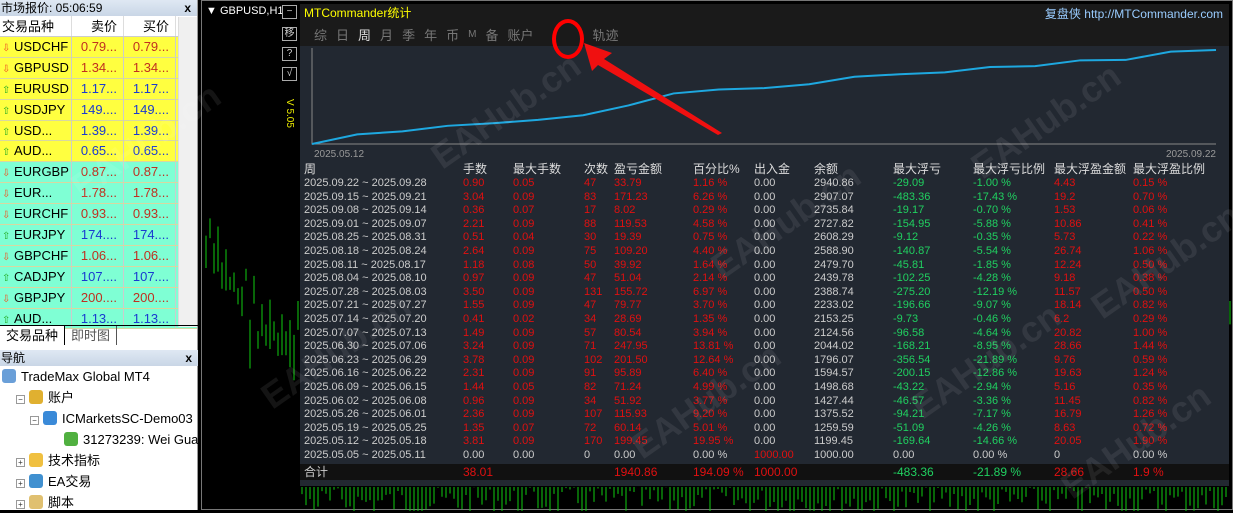  I want to click on navigator-item: − ICMarketsSC-Demo03, so click(99, 418).